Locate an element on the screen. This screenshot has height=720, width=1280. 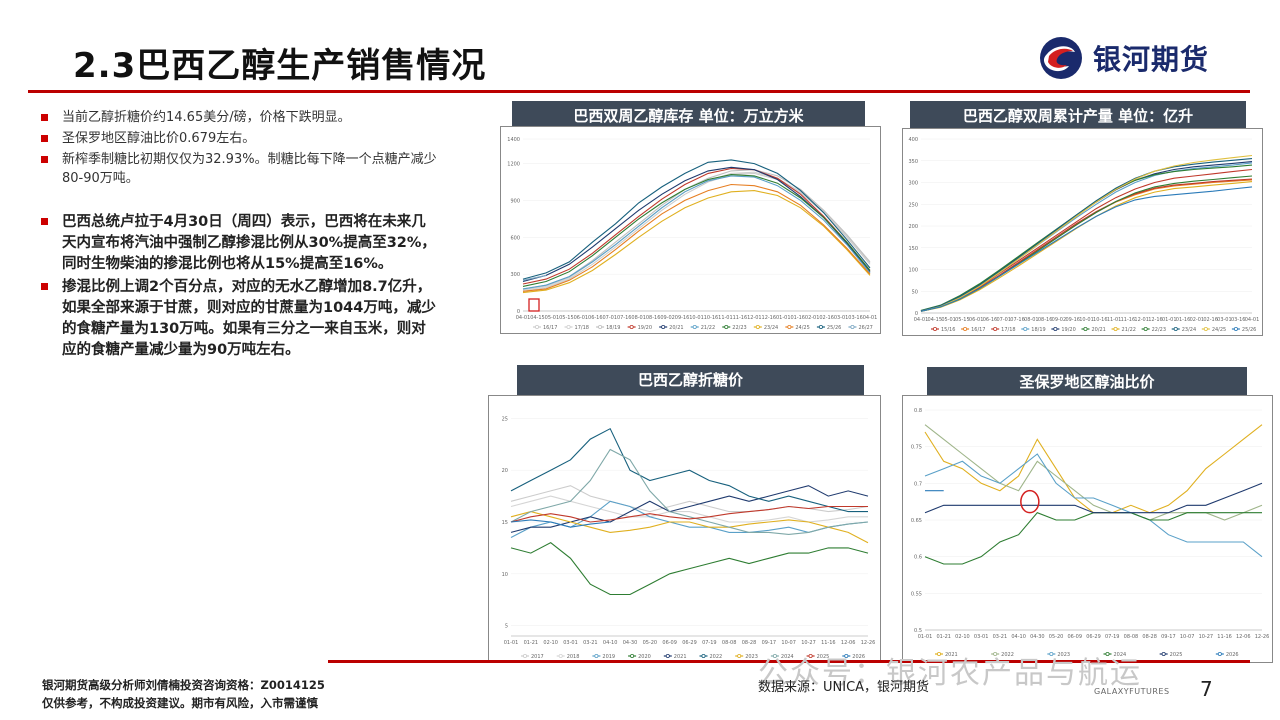
y-tick-label: 150 is located at coordinates (913, 249).